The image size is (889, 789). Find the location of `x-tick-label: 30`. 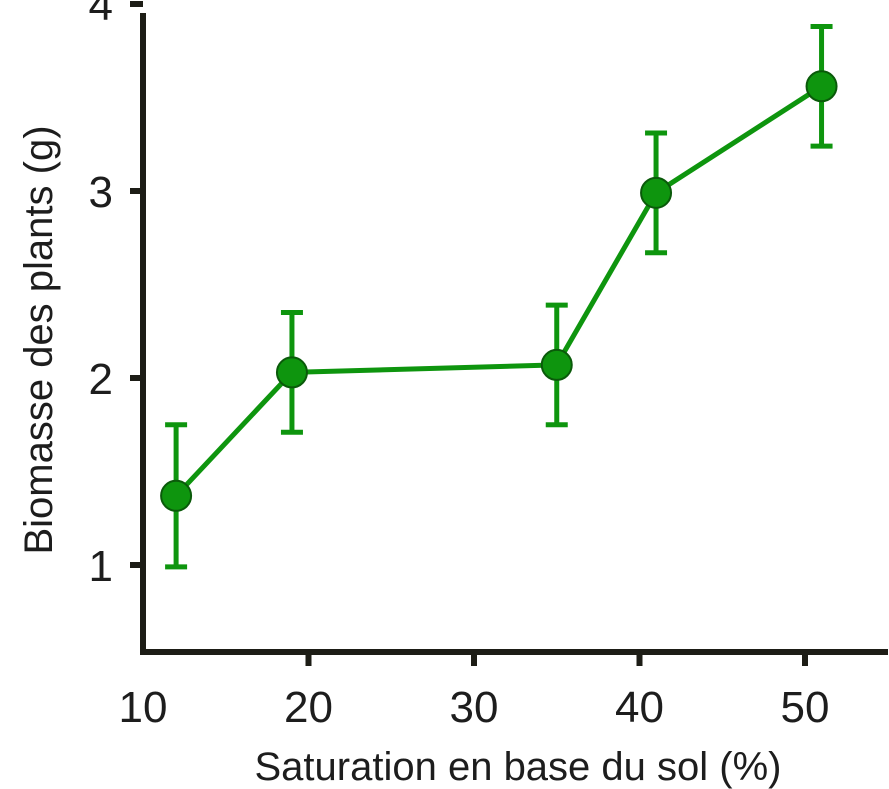

x-tick-label: 30 is located at coordinates (474, 707).